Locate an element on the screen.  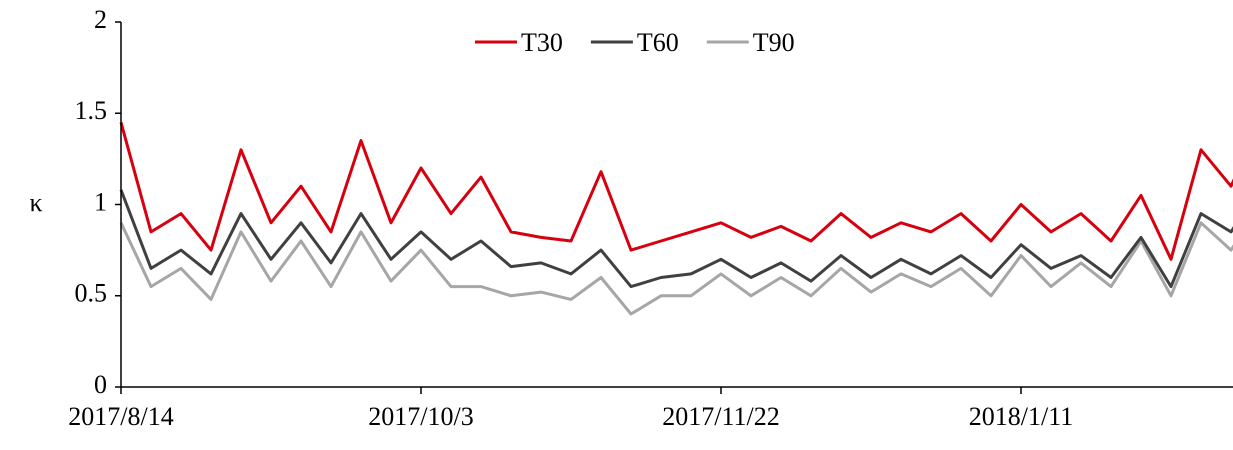
y-tick-label: 2 is located at coordinates (100, 19).